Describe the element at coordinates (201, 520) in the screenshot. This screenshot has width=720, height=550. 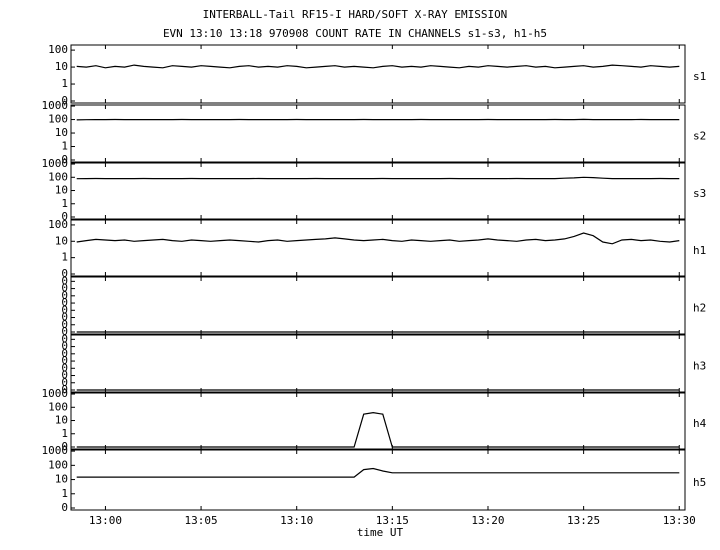
I see `x-tick-label: 13:05` at that location.